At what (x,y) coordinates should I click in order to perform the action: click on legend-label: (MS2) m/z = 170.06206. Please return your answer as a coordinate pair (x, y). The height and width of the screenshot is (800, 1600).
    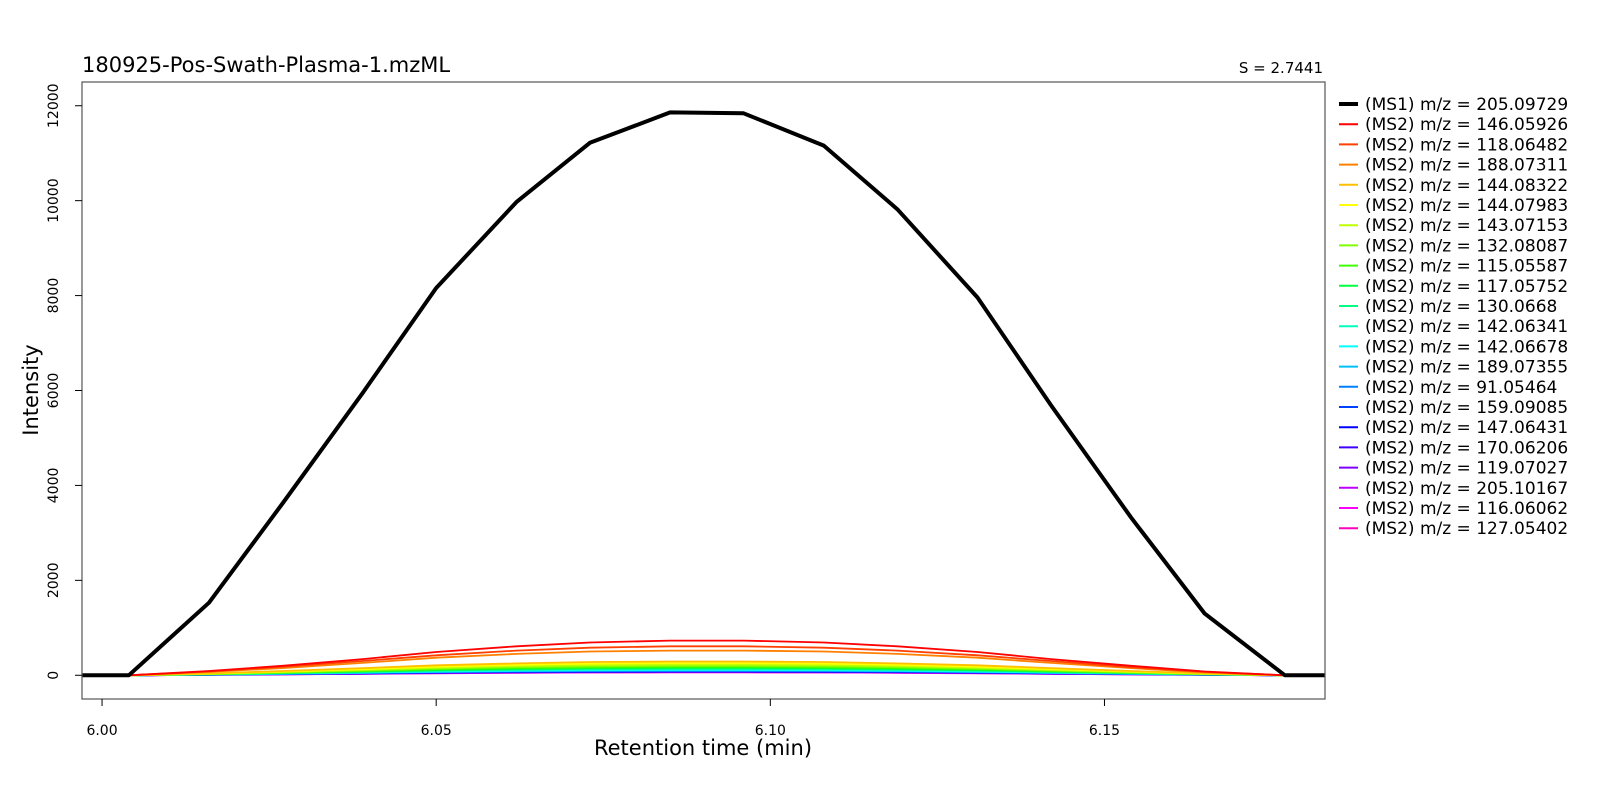
    Looking at the image, I should click on (1466, 448).